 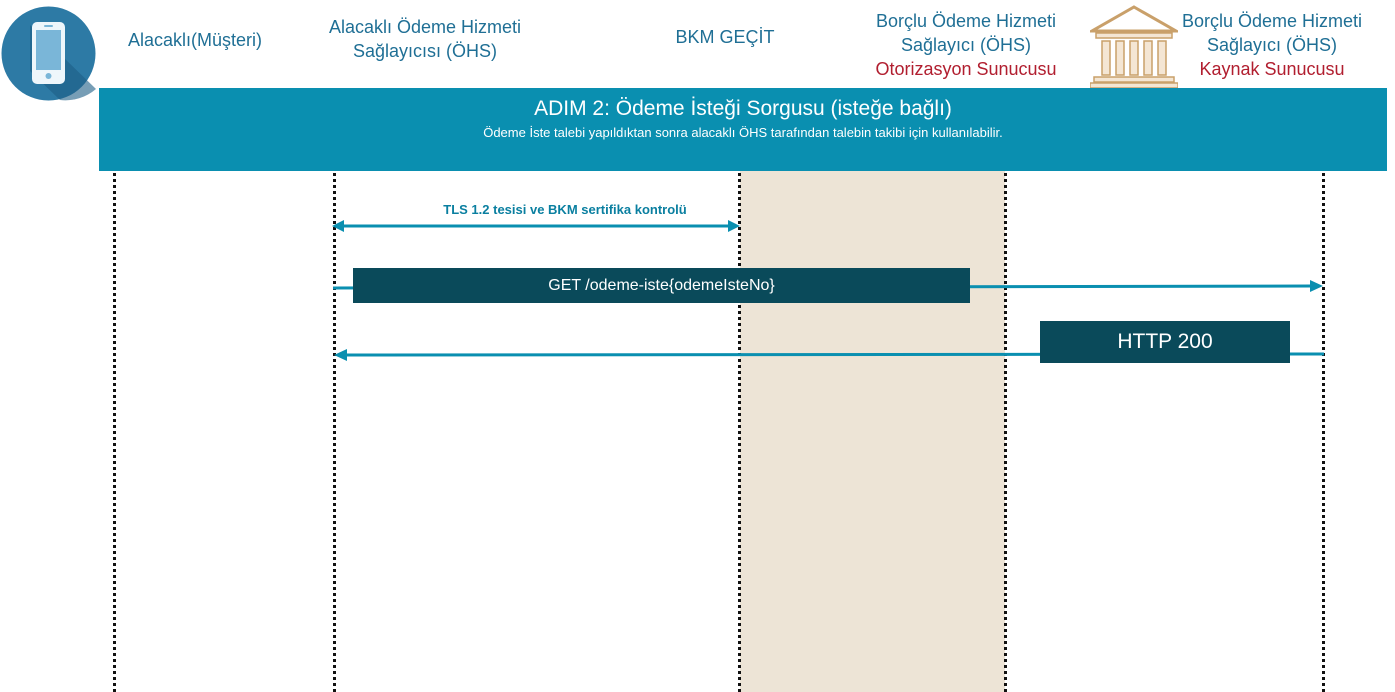 What do you see at coordinates (1316, 286) in the screenshot?
I see `get-arrow-head` at bounding box center [1316, 286].